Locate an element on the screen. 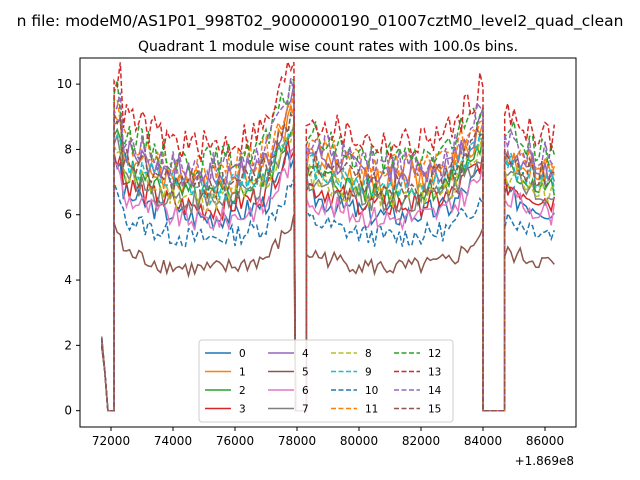 This screenshot has height=480, width=640. legend-label-13: 13 is located at coordinates (434, 373).